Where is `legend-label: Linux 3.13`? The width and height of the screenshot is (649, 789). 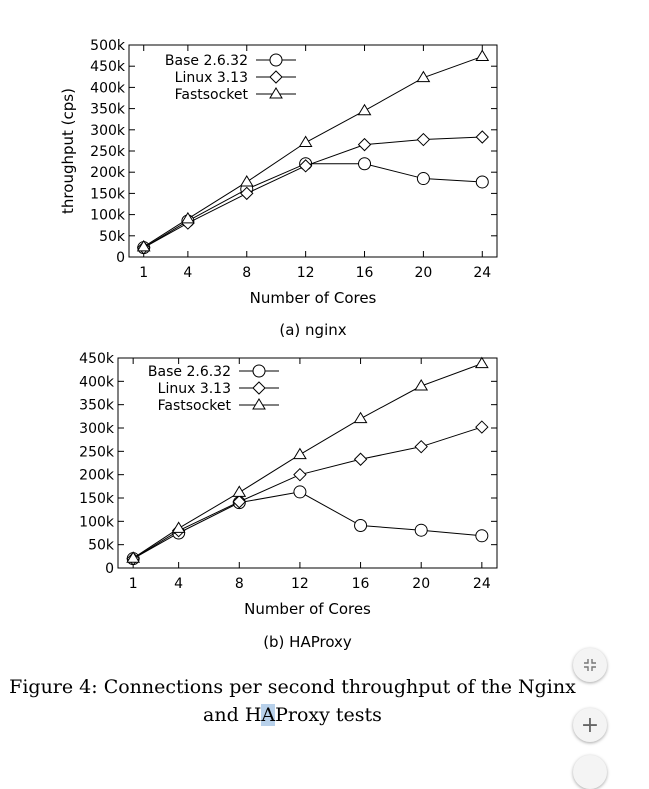
legend-label: Linux 3.13 is located at coordinates (194, 389).